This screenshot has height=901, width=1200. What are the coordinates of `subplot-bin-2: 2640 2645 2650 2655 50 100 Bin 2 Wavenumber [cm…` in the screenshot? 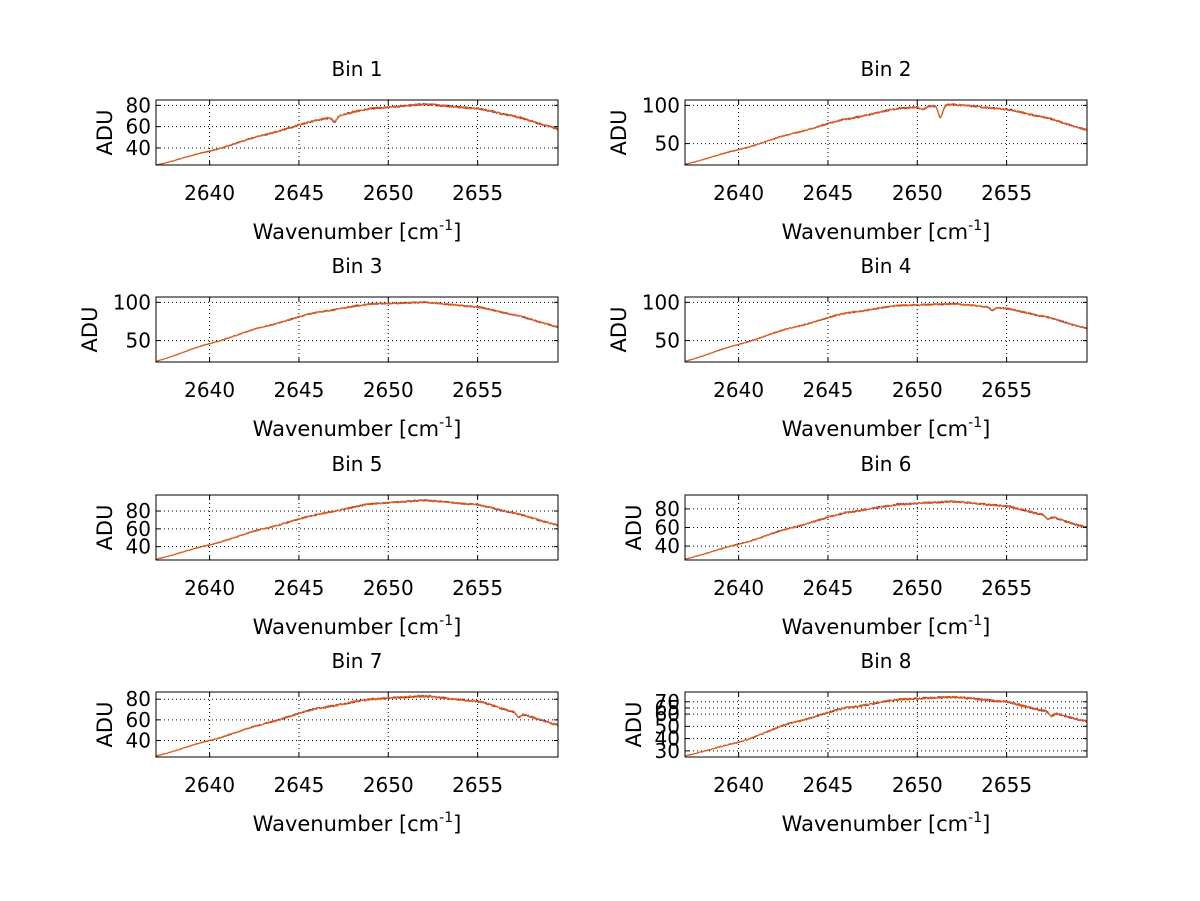 It's located at (847, 150).